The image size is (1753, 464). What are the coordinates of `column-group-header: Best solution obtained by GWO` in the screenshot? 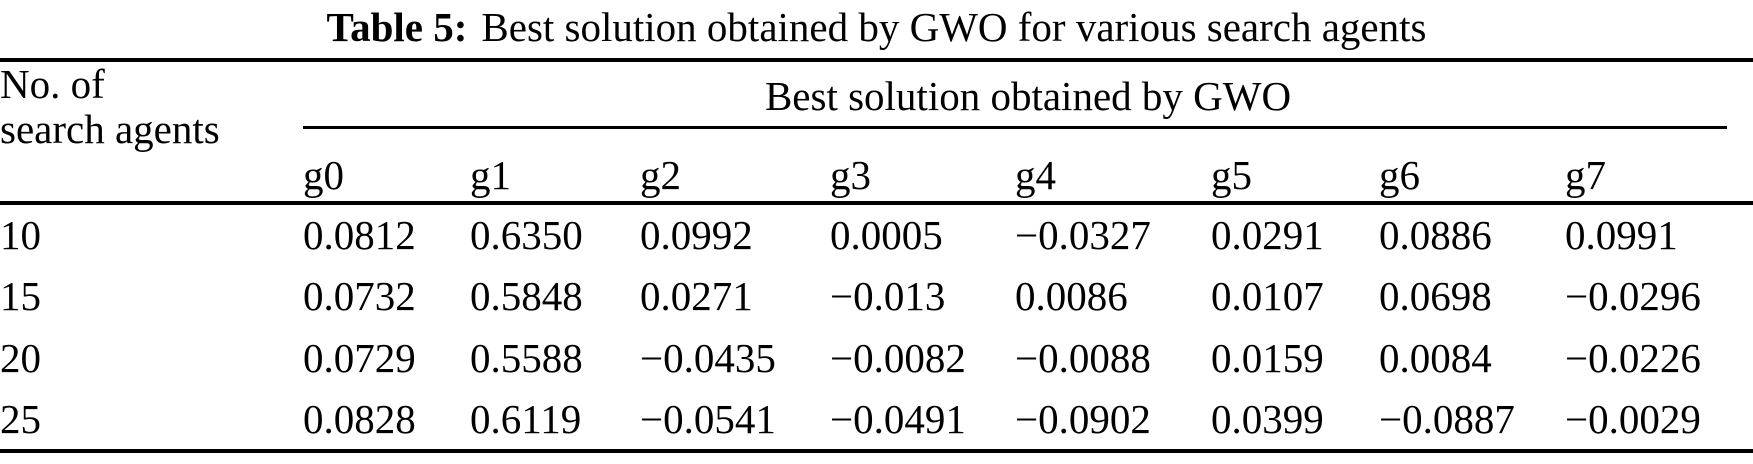 It's located at (1028, 94).